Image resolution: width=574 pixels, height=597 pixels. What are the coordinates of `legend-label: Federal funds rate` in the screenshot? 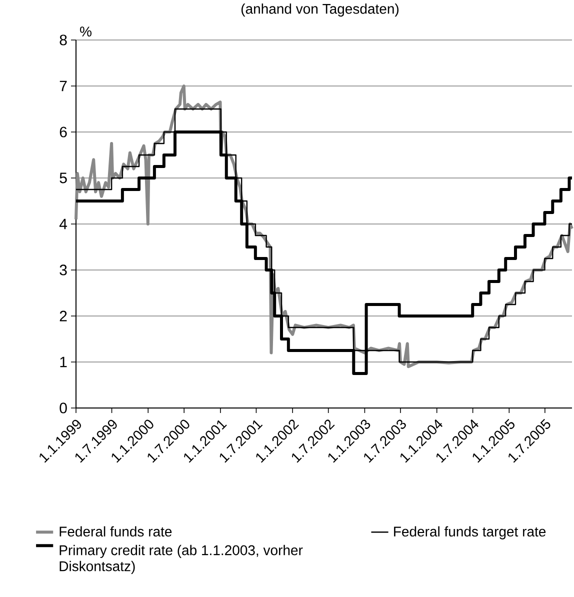 It's located at (116, 531).